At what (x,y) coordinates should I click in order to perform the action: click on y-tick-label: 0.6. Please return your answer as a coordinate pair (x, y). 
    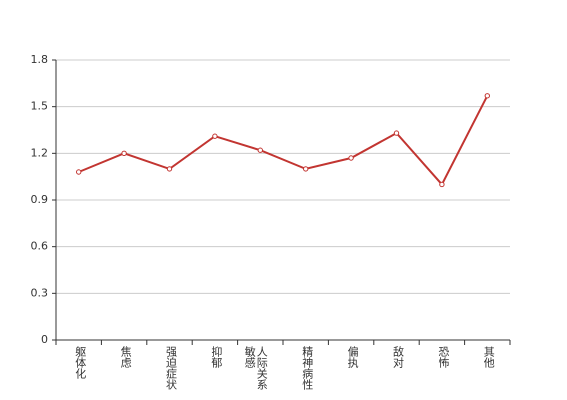
    Looking at the image, I should click on (40, 246).